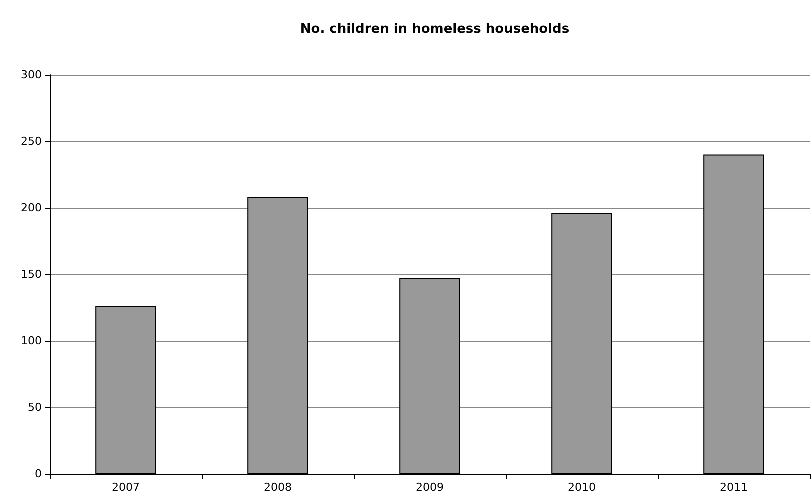 The image size is (812, 502). Describe the element at coordinates (31, 75) in the screenshot. I see `y-tick-label: 300` at that location.